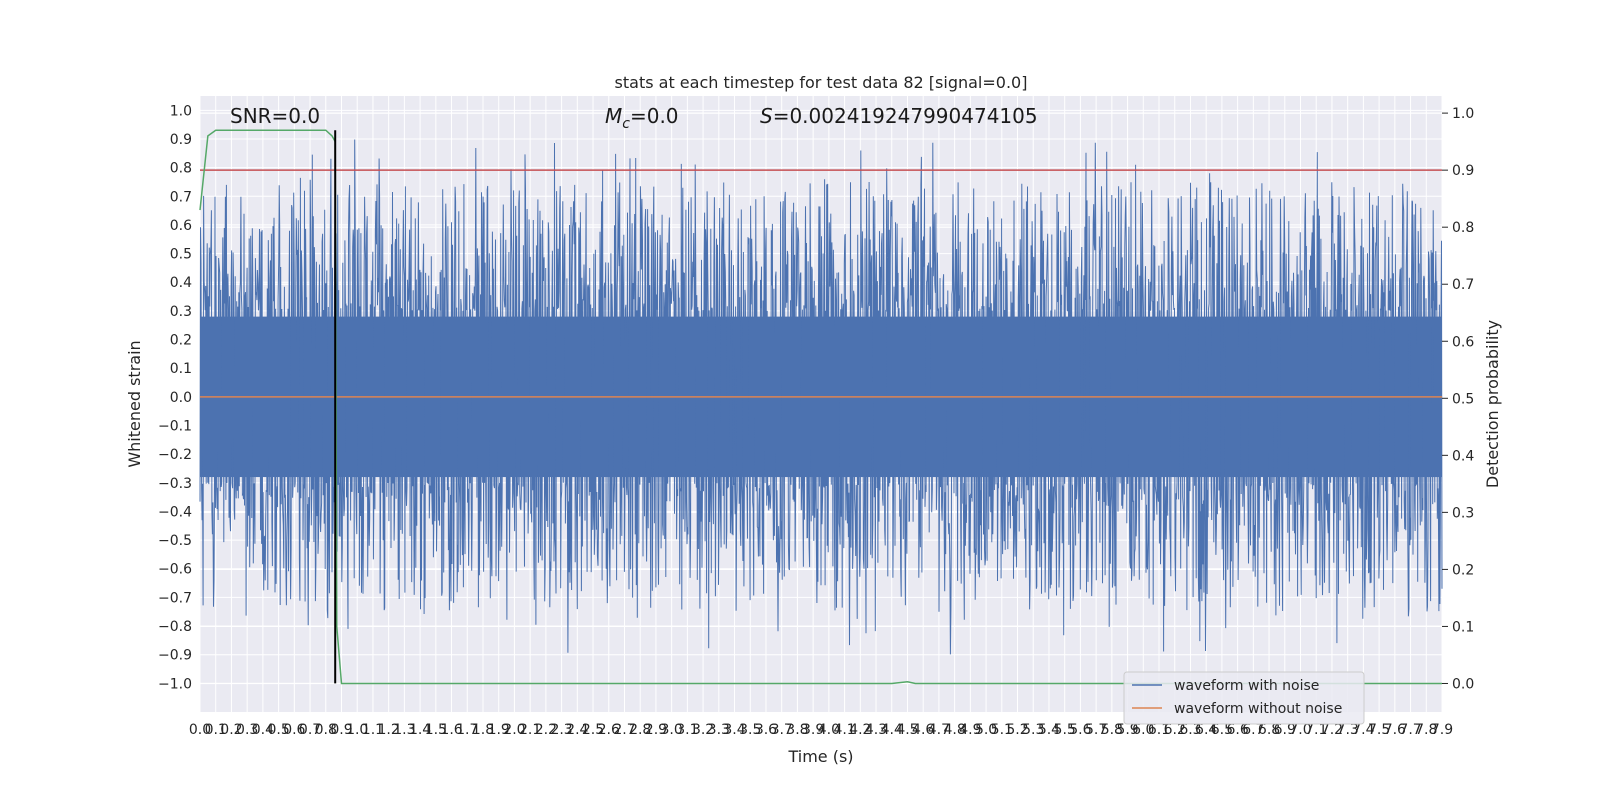 The image size is (1600, 800). What do you see at coordinates (1363, 730) in the screenshot?
I see `x-tick-label: 7.4` at bounding box center [1363, 730].